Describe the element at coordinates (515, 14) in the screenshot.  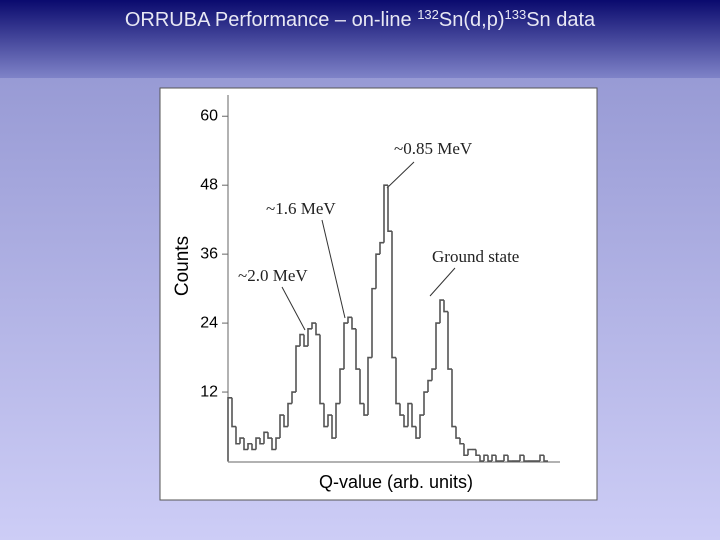
I see `title-sup: 133` at that location.